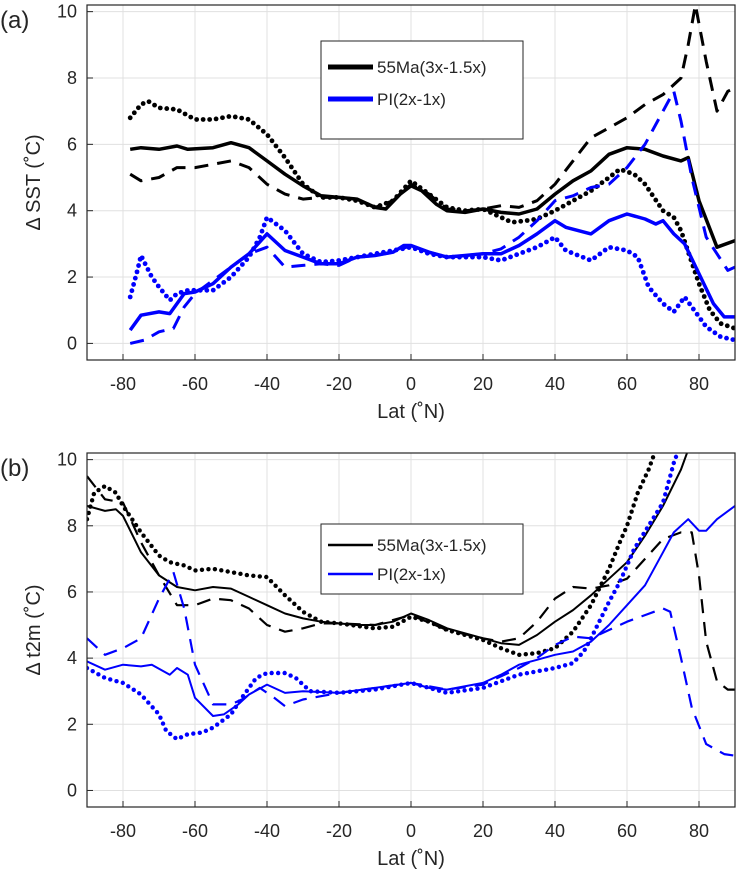 Image resolution: width=736 pixels, height=878 pixels. What do you see at coordinates (411, 99) in the screenshot?
I see `legend-label-pi: PI(2x-1x)` at bounding box center [411, 99].